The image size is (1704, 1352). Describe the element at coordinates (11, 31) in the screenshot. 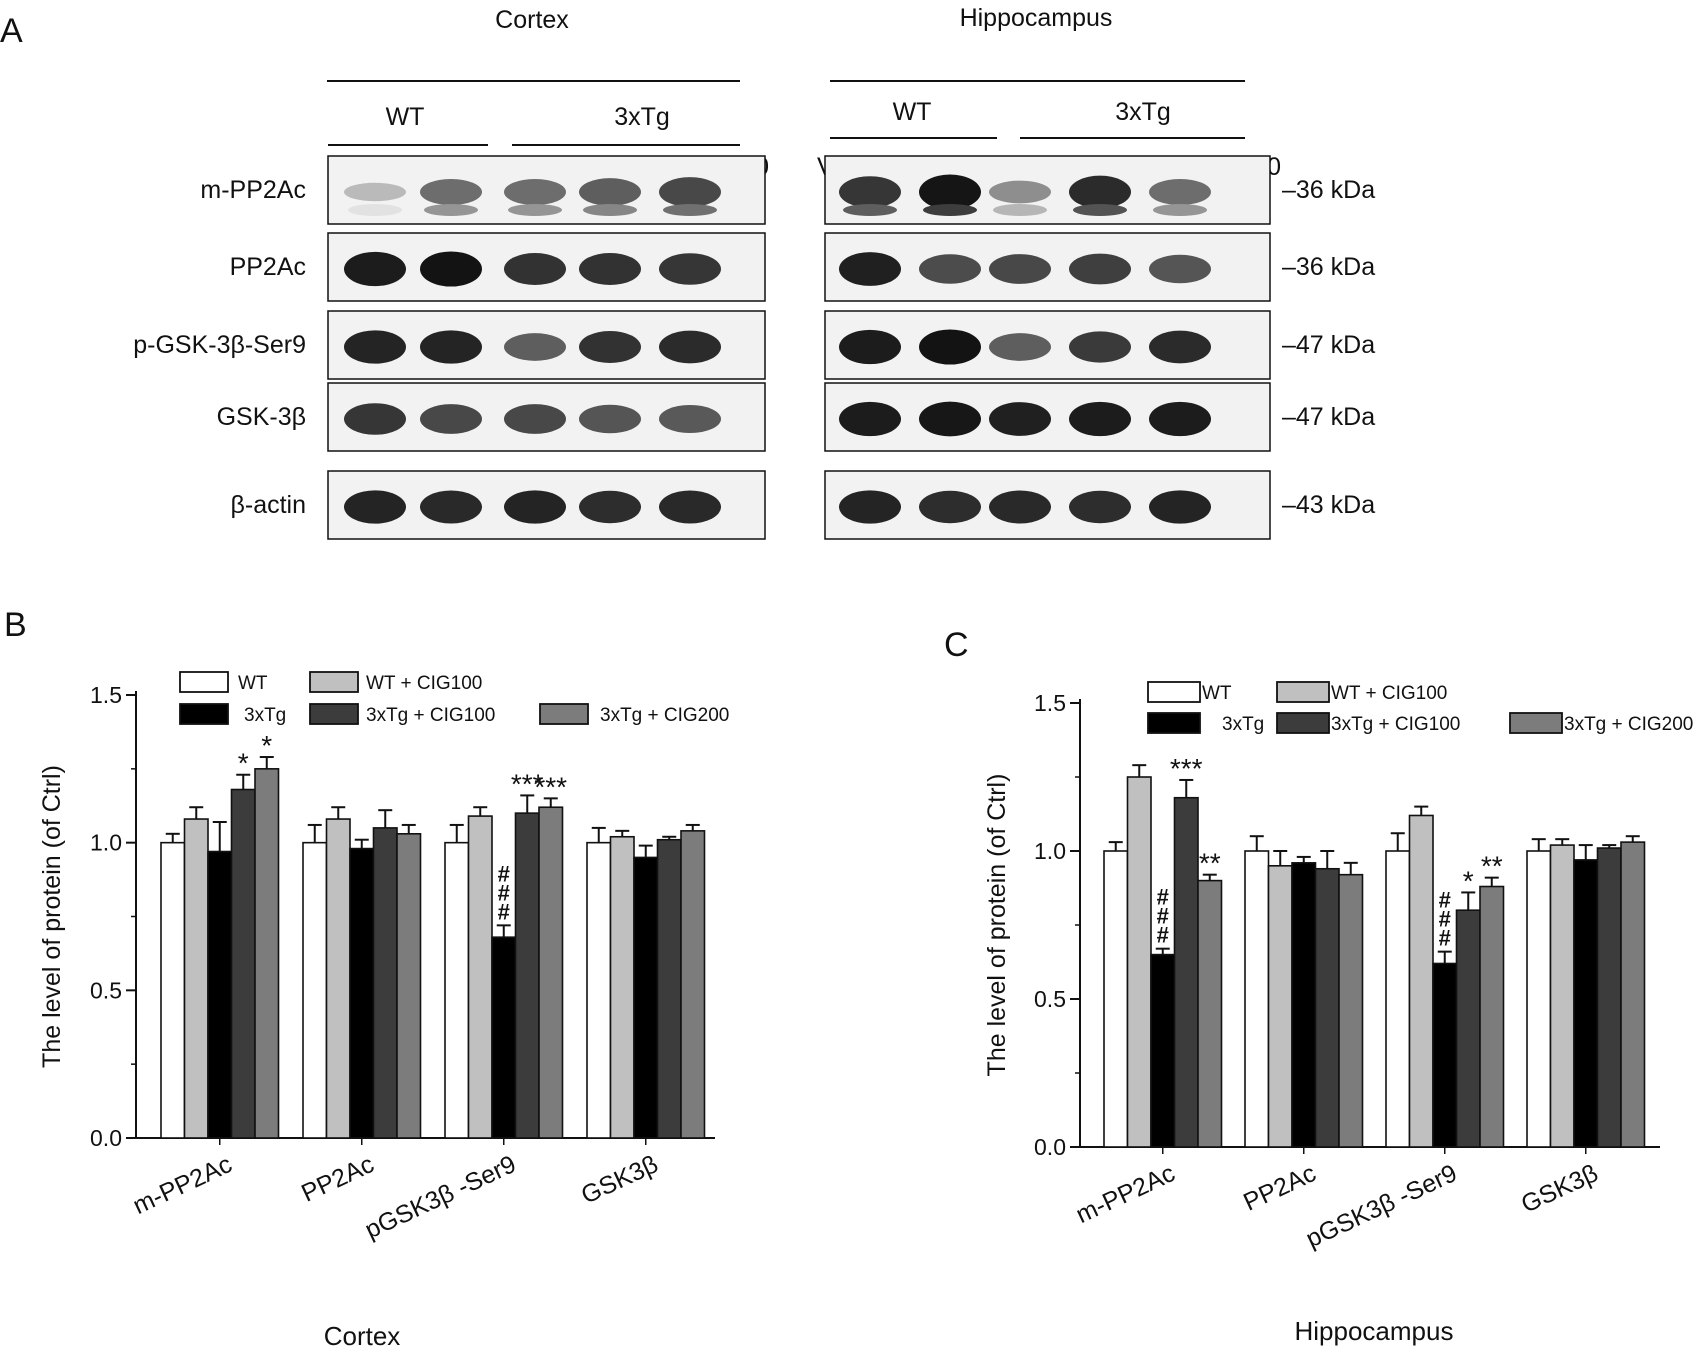

I see `panel-a-letter: A` at that location.